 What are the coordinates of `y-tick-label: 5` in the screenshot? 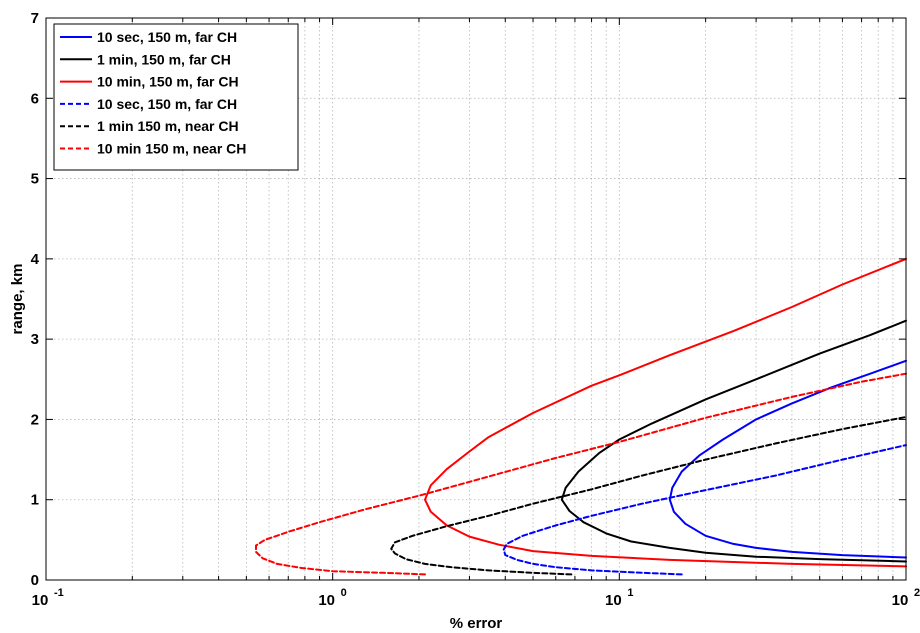 It's located at (35, 179).